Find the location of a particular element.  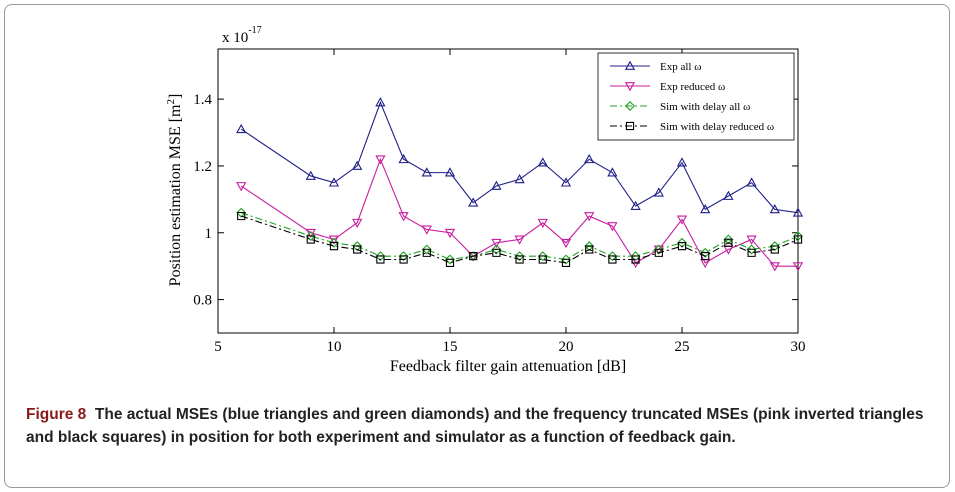

figure-label: Figure 8 is located at coordinates (56, 414).